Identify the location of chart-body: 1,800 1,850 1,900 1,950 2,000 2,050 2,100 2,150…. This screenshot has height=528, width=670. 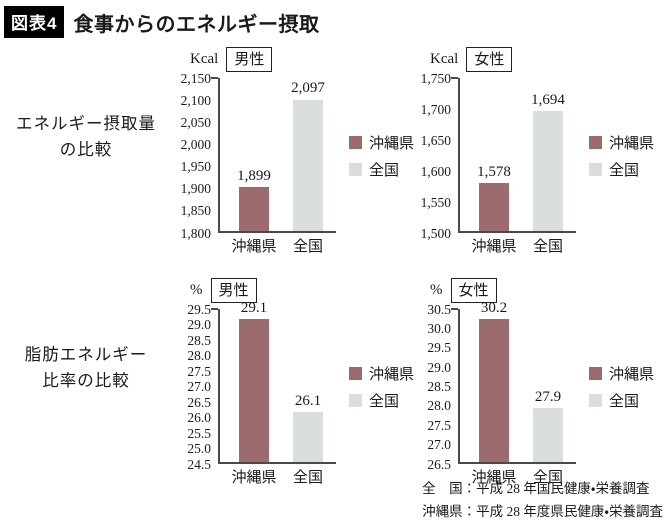
(293, 163).